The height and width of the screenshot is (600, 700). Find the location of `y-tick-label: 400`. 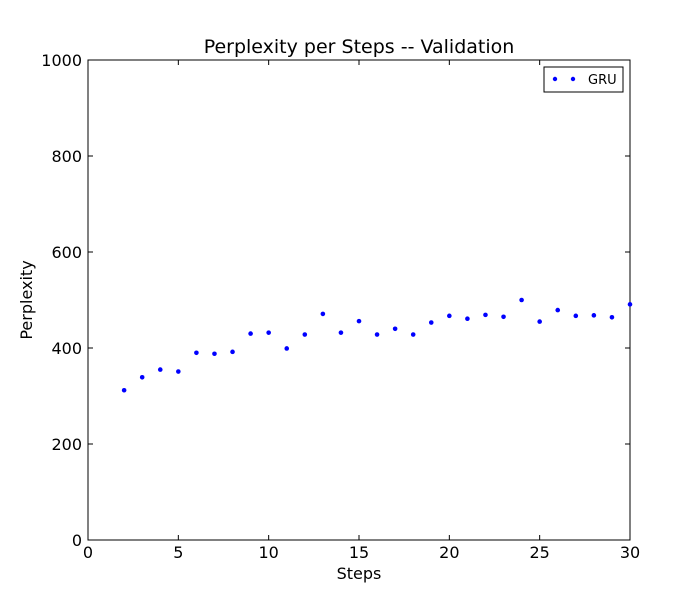

y-tick-label: 400 is located at coordinates (66, 348).